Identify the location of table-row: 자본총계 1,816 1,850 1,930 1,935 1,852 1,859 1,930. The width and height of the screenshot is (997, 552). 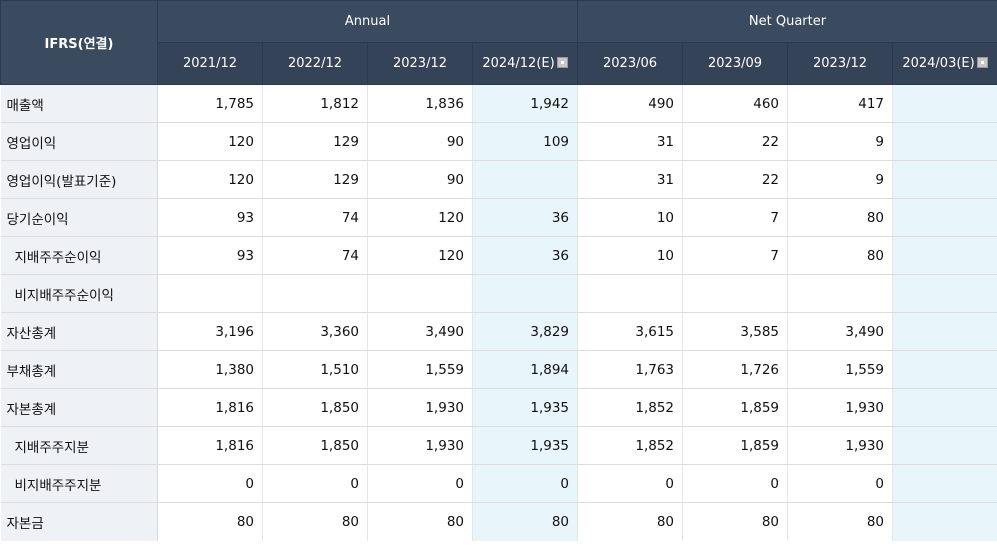
(498, 407).